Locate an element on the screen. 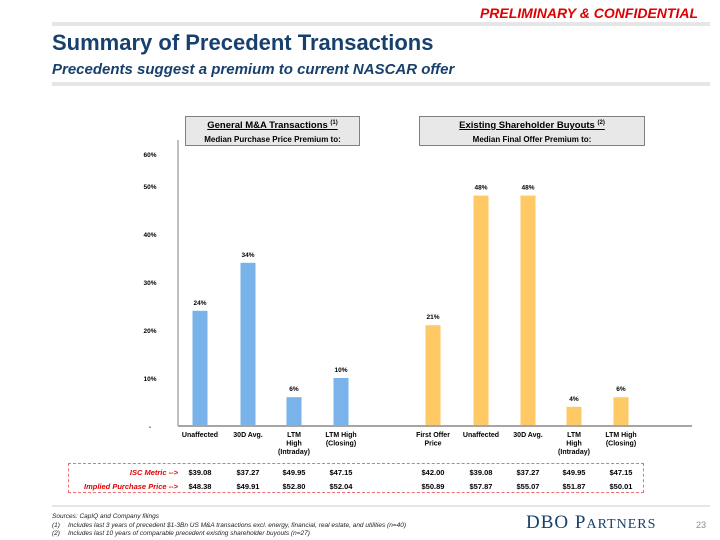  panel-title: Existing Shareholder Buyouts is located at coordinates (527, 126).